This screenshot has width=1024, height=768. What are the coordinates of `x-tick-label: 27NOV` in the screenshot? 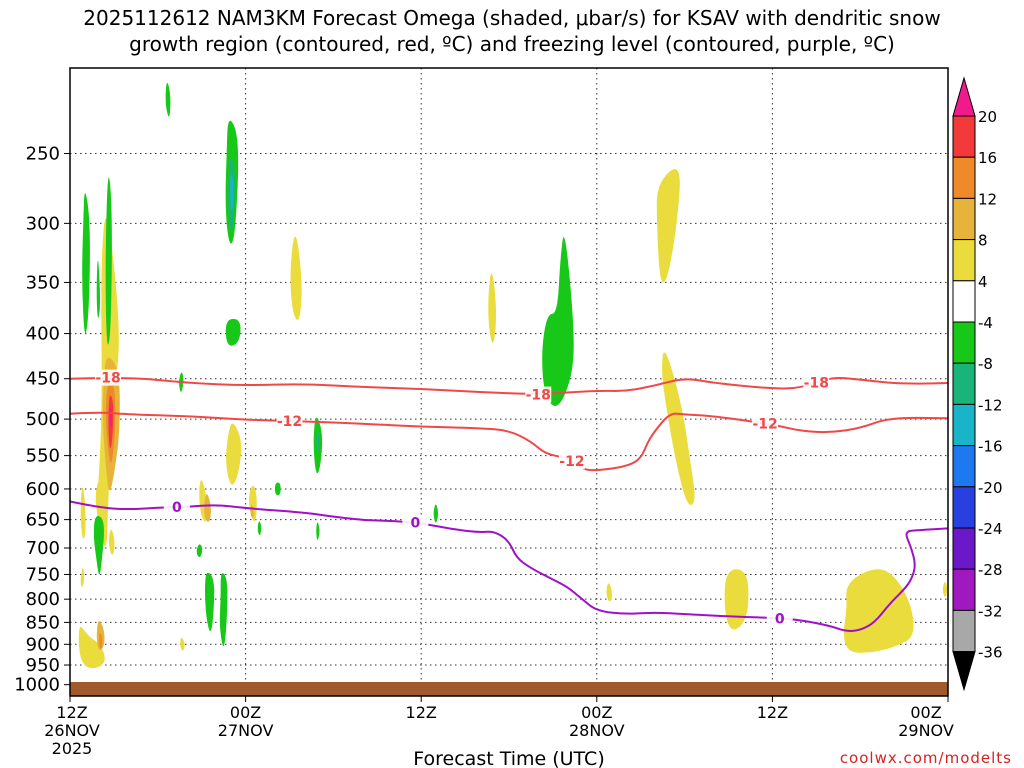 It's located at (246, 730).